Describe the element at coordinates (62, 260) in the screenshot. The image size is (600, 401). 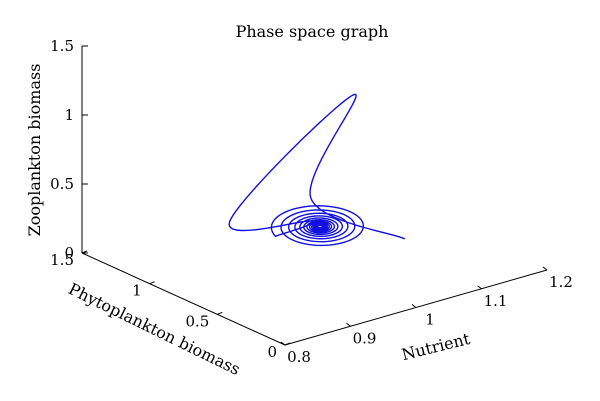
I see `y-tick-label: 1.5` at that location.